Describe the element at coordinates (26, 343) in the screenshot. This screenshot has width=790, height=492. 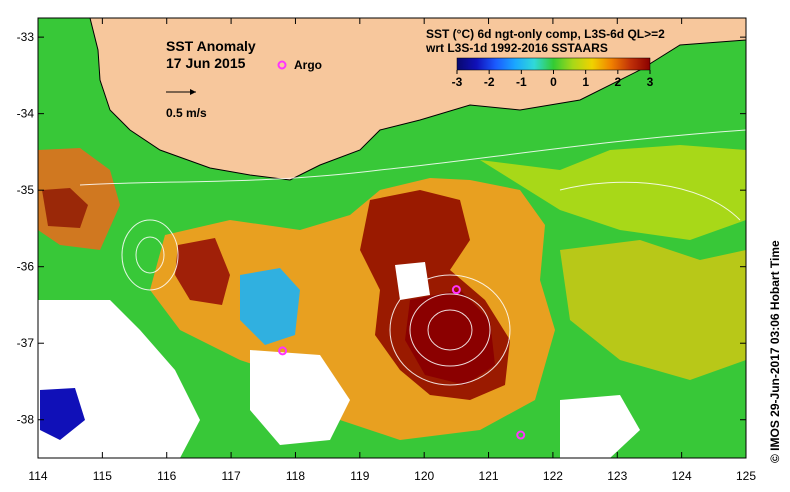
I see `y-tick-label: -37` at that location.